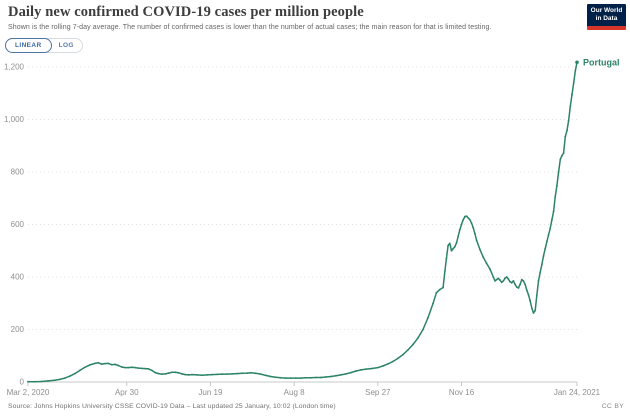  Describe the element at coordinates (577, 62) in the screenshot. I see `series-end-marker` at that location.